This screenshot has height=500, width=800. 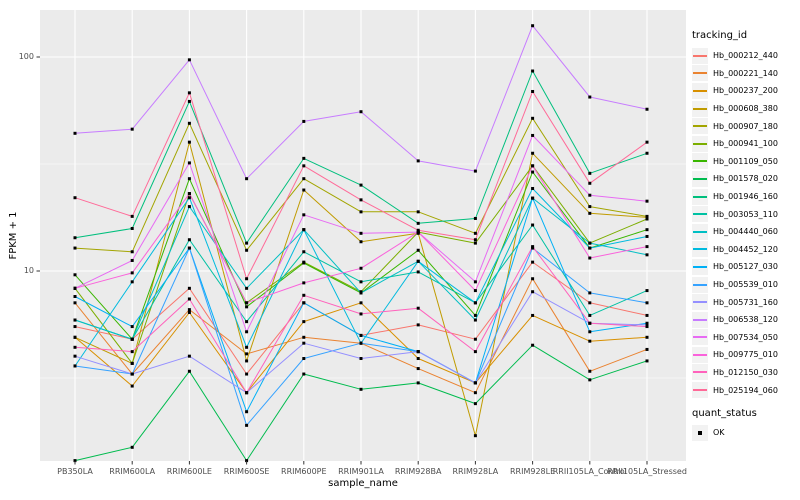 I want to click on x-tick-label: RRII105LA_Stressed, so click(x=647, y=471).